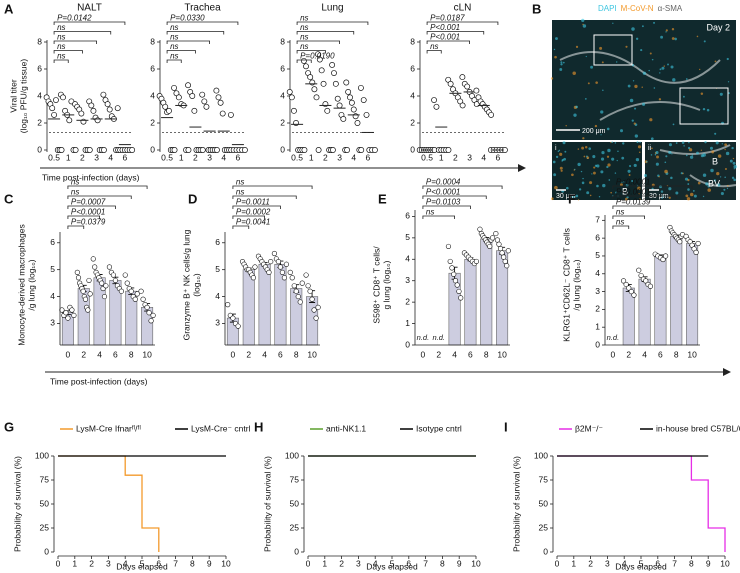 The height and width of the screenshot is (573, 740). What do you see at coordinates (253, 202) in the screenshot?
I see `significance-label: P=0.0011` at bounding box center [253, 202].